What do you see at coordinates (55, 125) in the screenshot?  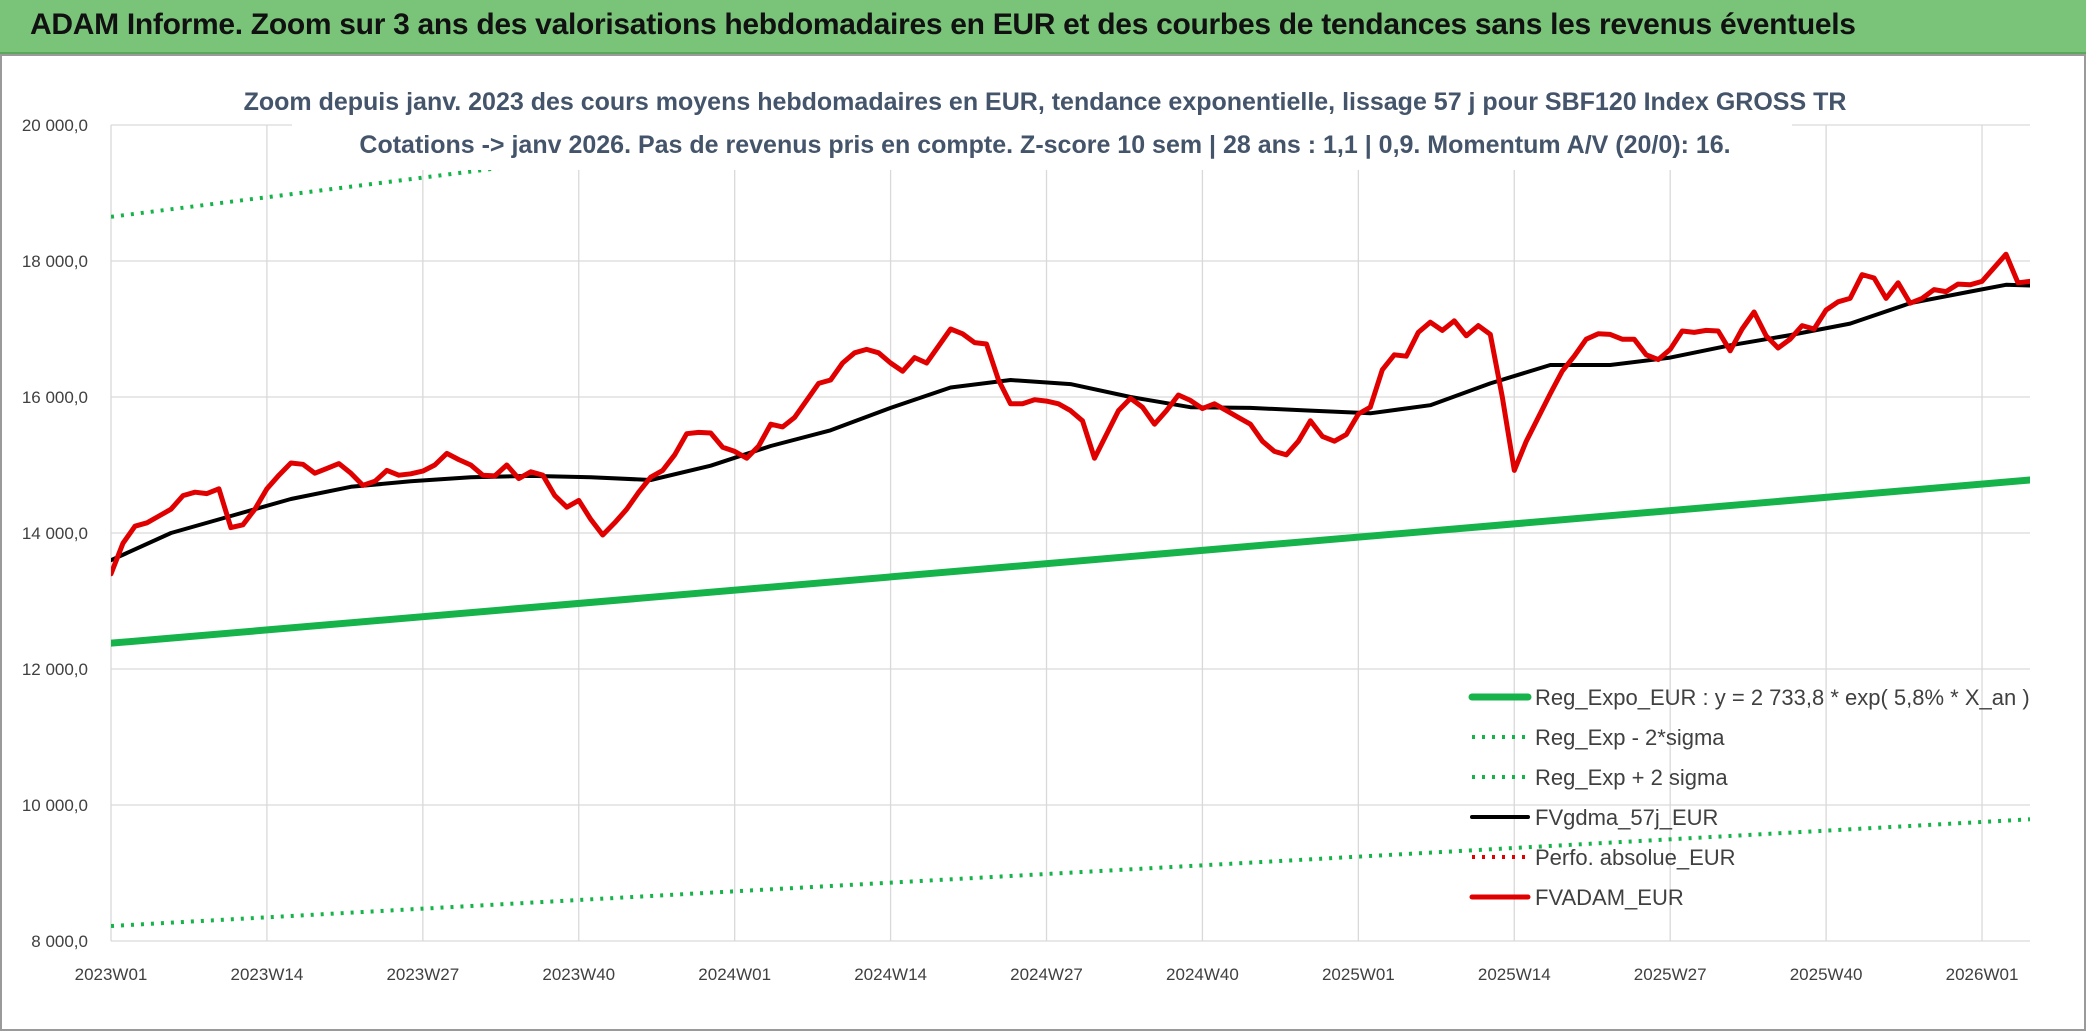 I see `y-tick-label: 20 000,0` at bounding box center [55, 125].